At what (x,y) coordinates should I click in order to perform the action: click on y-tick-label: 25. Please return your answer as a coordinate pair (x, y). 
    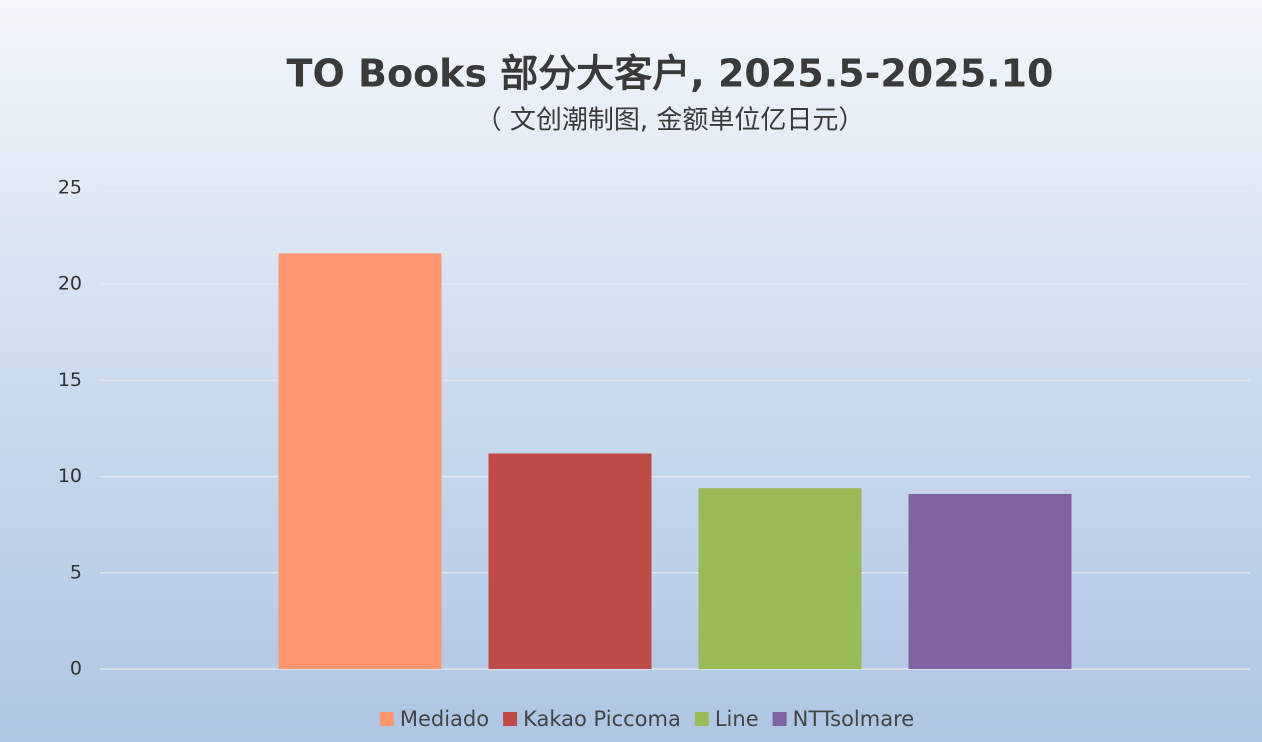
    Looking at the image, I should click on (70, 188).